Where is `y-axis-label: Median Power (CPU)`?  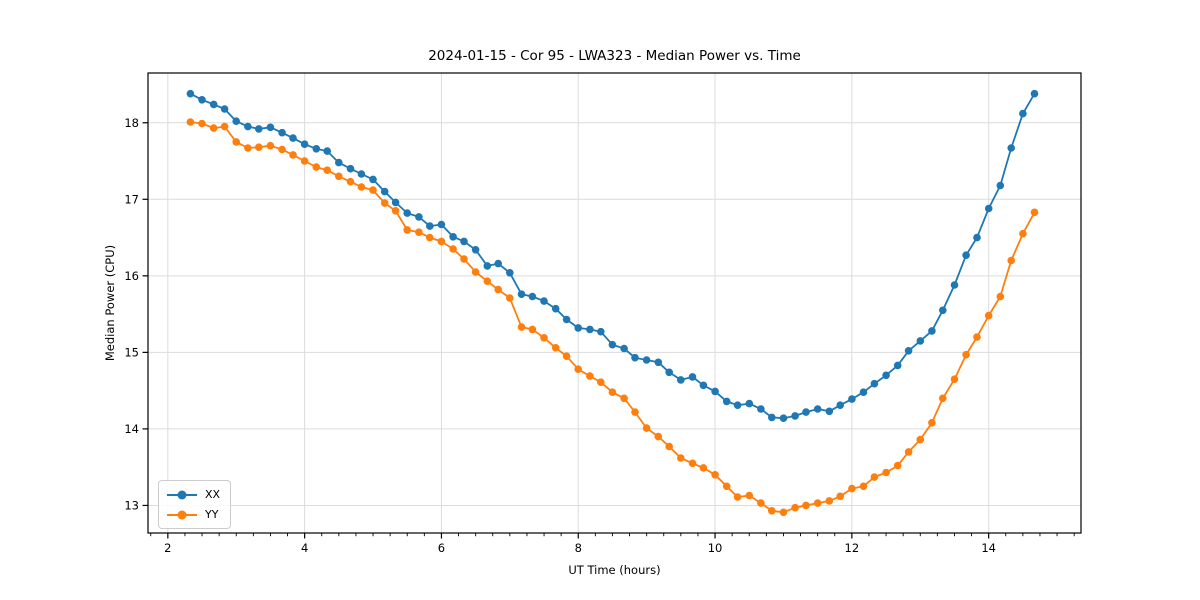
y-axis-label: Median Power (CPU) is located at coordinates (110, 303).